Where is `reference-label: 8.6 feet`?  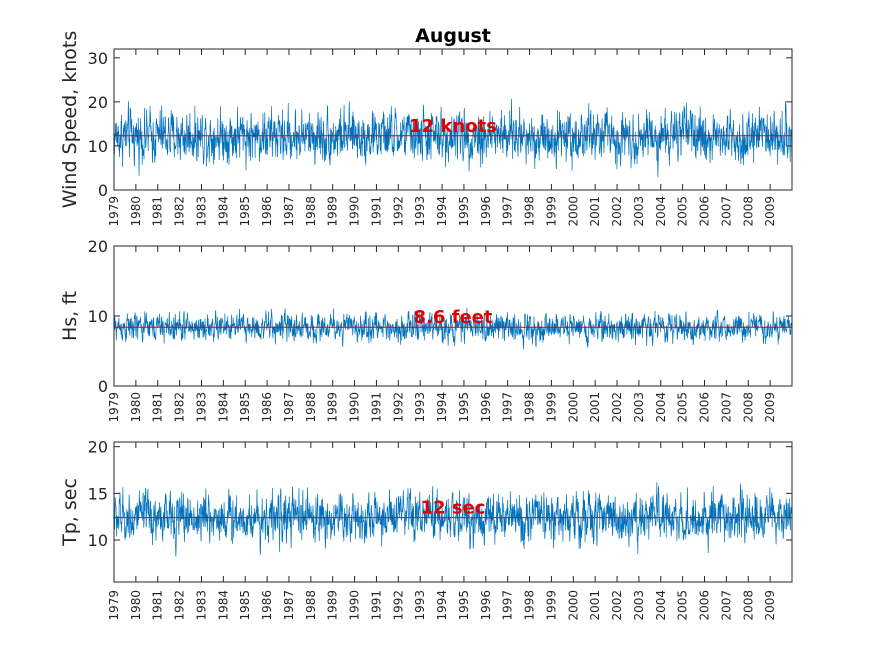
reference-label: 8.6 feet is located at coordinates (452, 317).